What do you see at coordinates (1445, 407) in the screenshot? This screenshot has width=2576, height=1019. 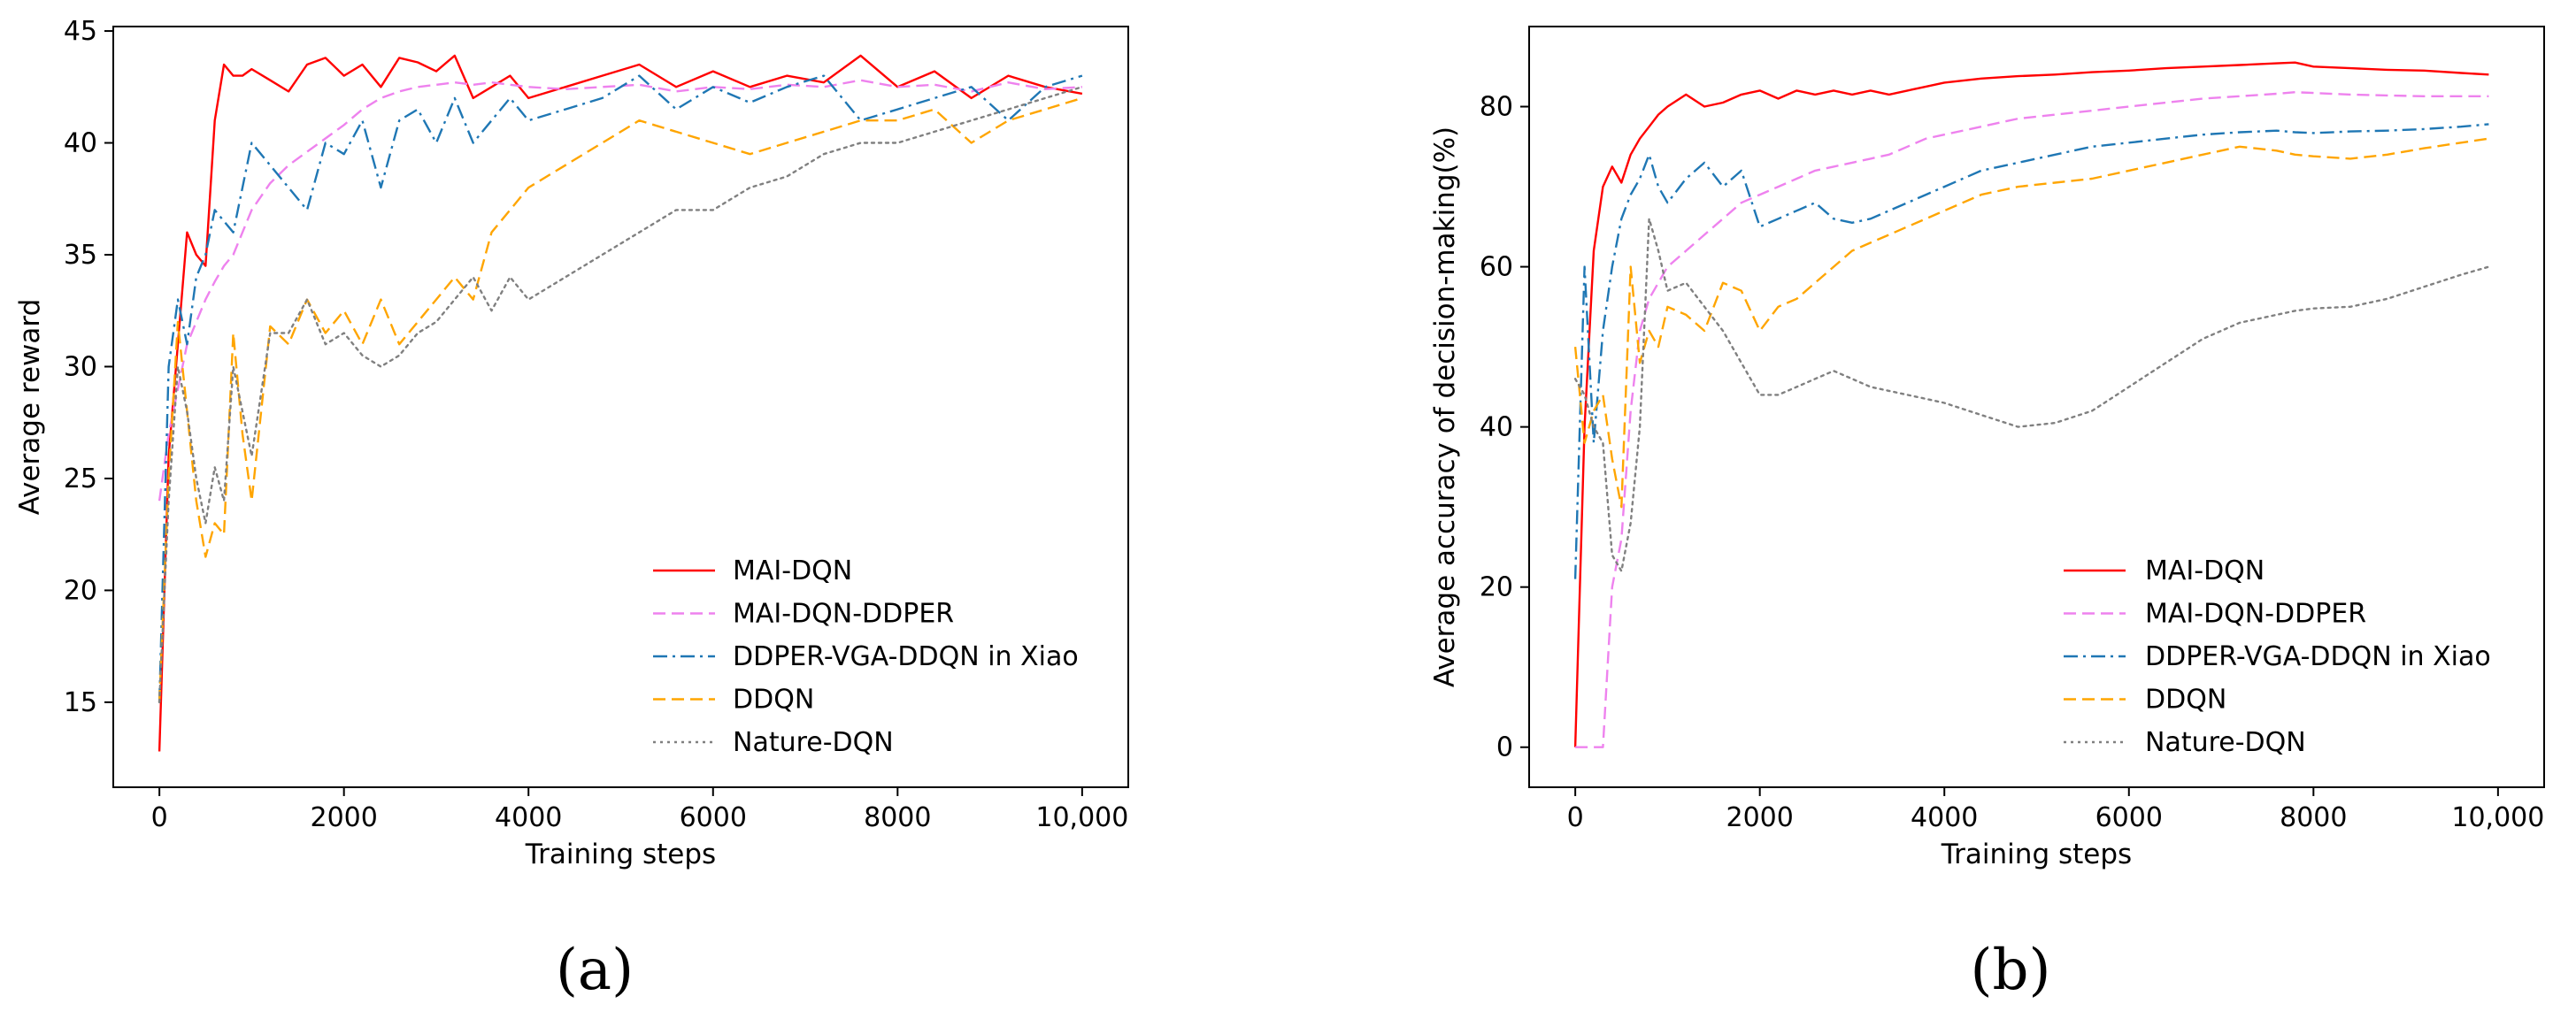 I see `y-axis-label-b: Average accuracy of decision-making(%)` at bounding box center [1445, 407].